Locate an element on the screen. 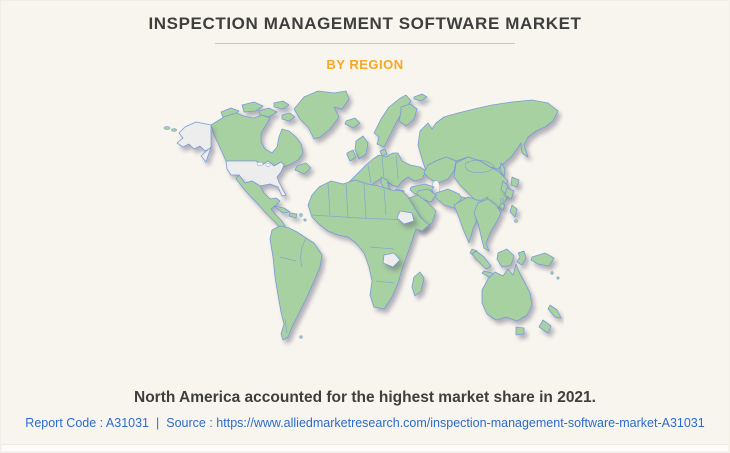 The height and width of the screenshot is (453, 730). island-new-guinea is located at coordinates (542, 259).